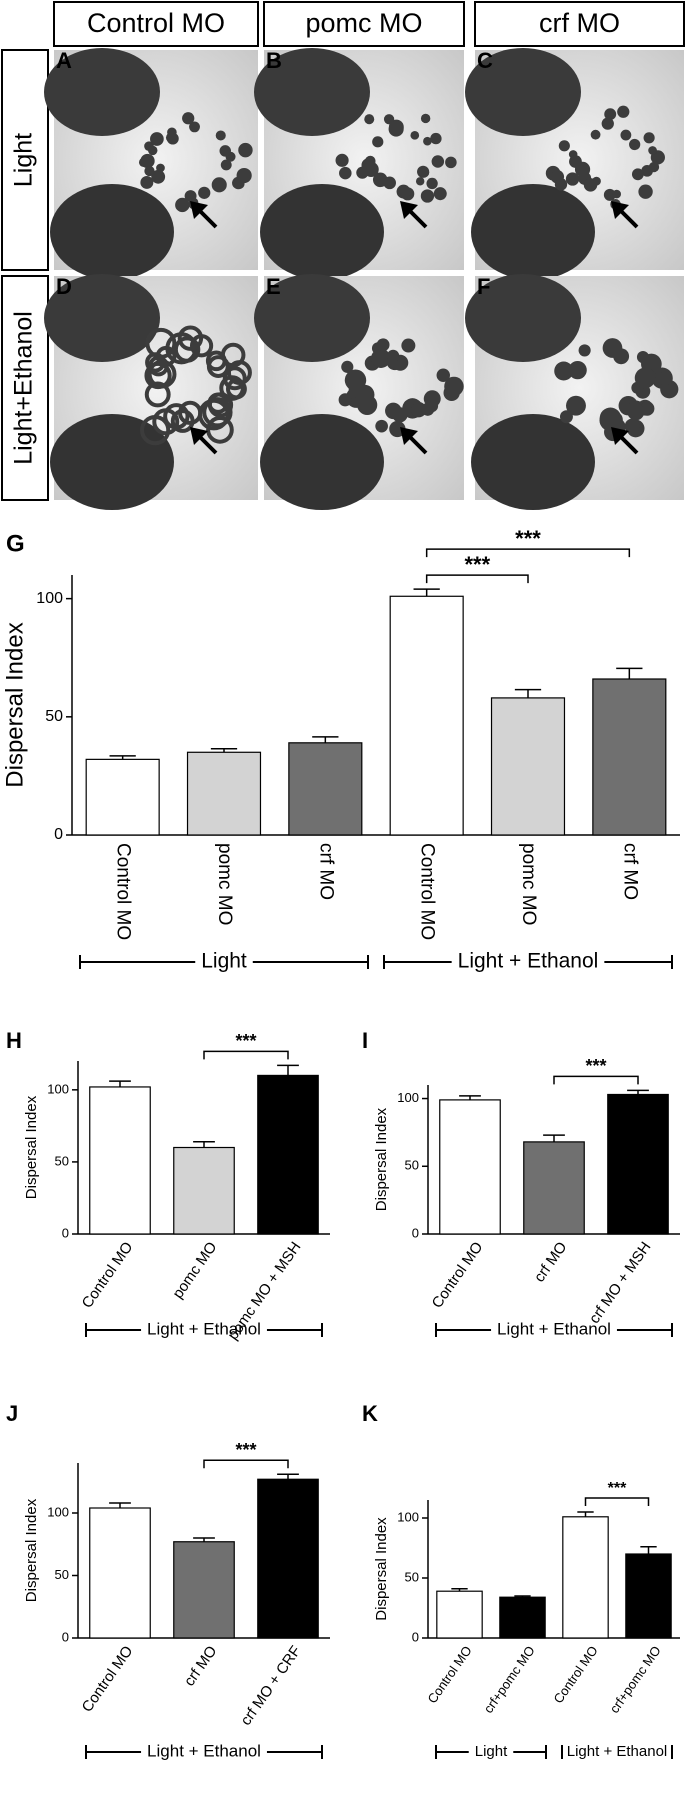 Image resolution: width=690 pixels, height=1800 pixels. I want to click on x-tick-label: crf+pomc MO, so click(635, 1679).